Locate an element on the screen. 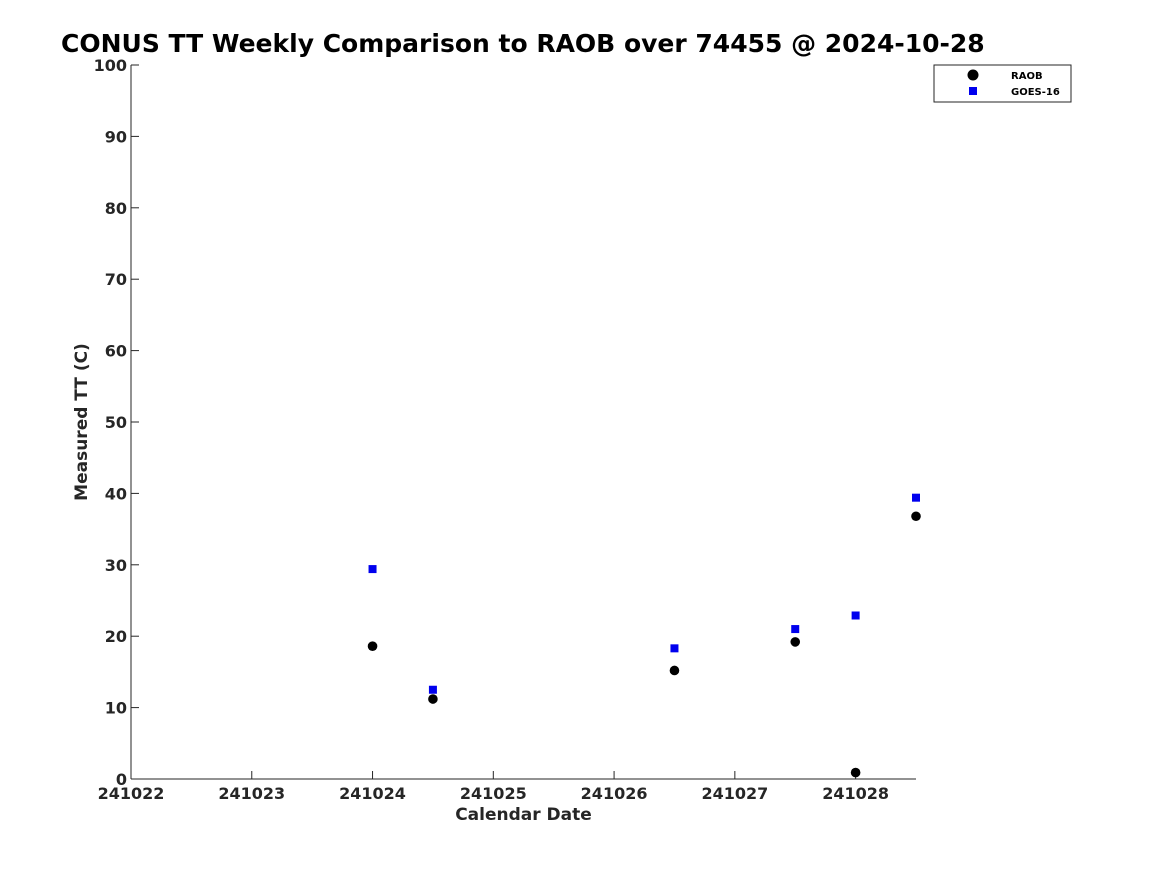  y-tick-label: 10 is located at coordinates (116, 708).